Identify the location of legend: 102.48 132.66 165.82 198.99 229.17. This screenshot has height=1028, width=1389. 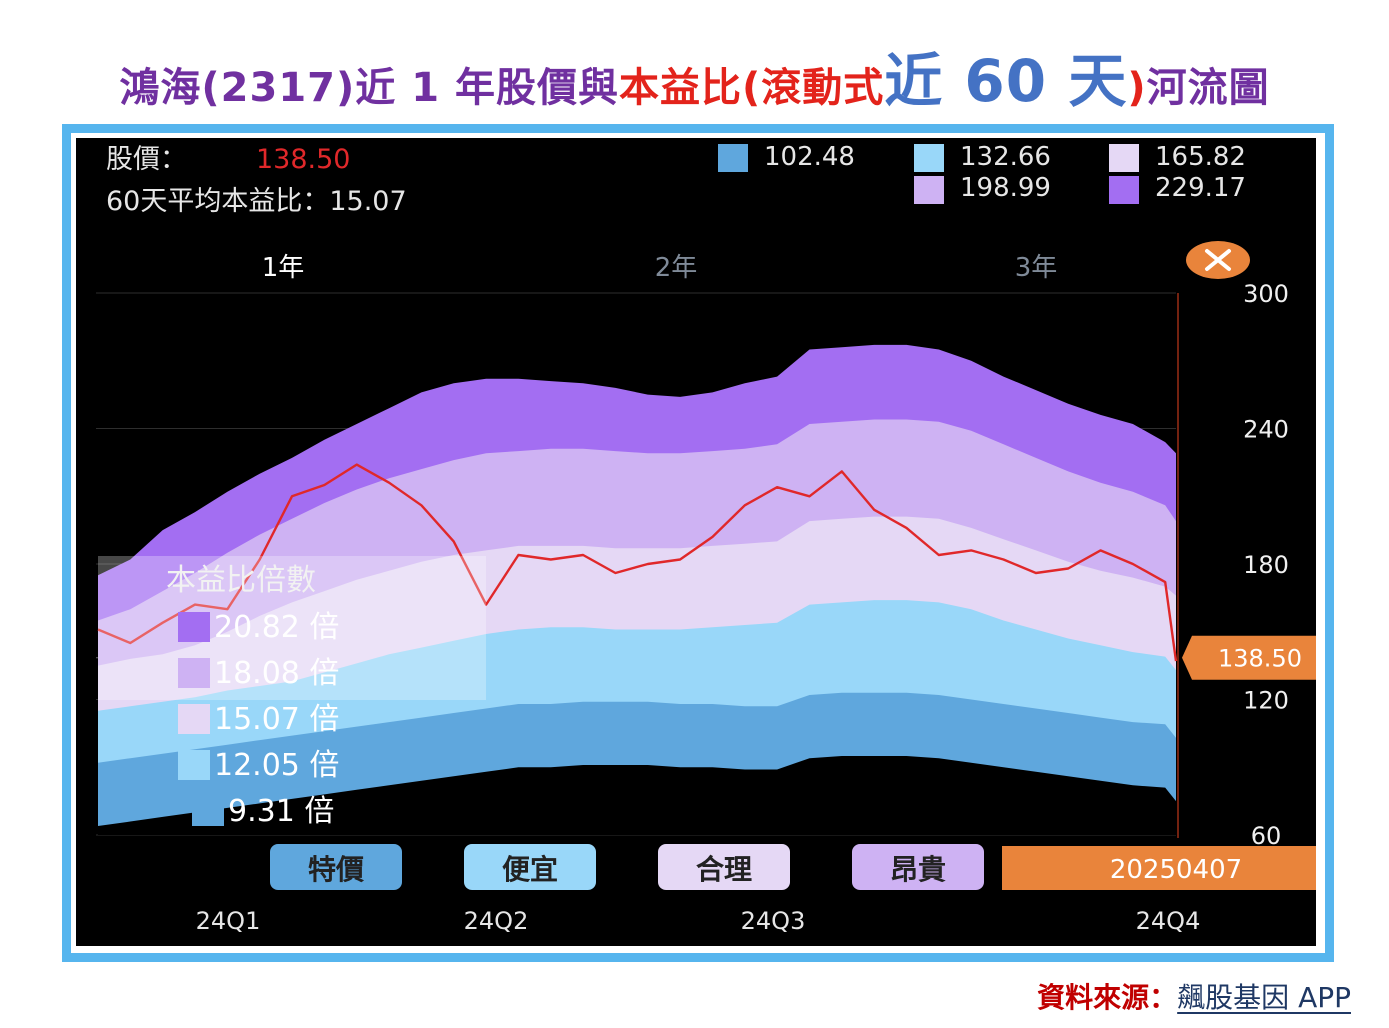
(982, 173).